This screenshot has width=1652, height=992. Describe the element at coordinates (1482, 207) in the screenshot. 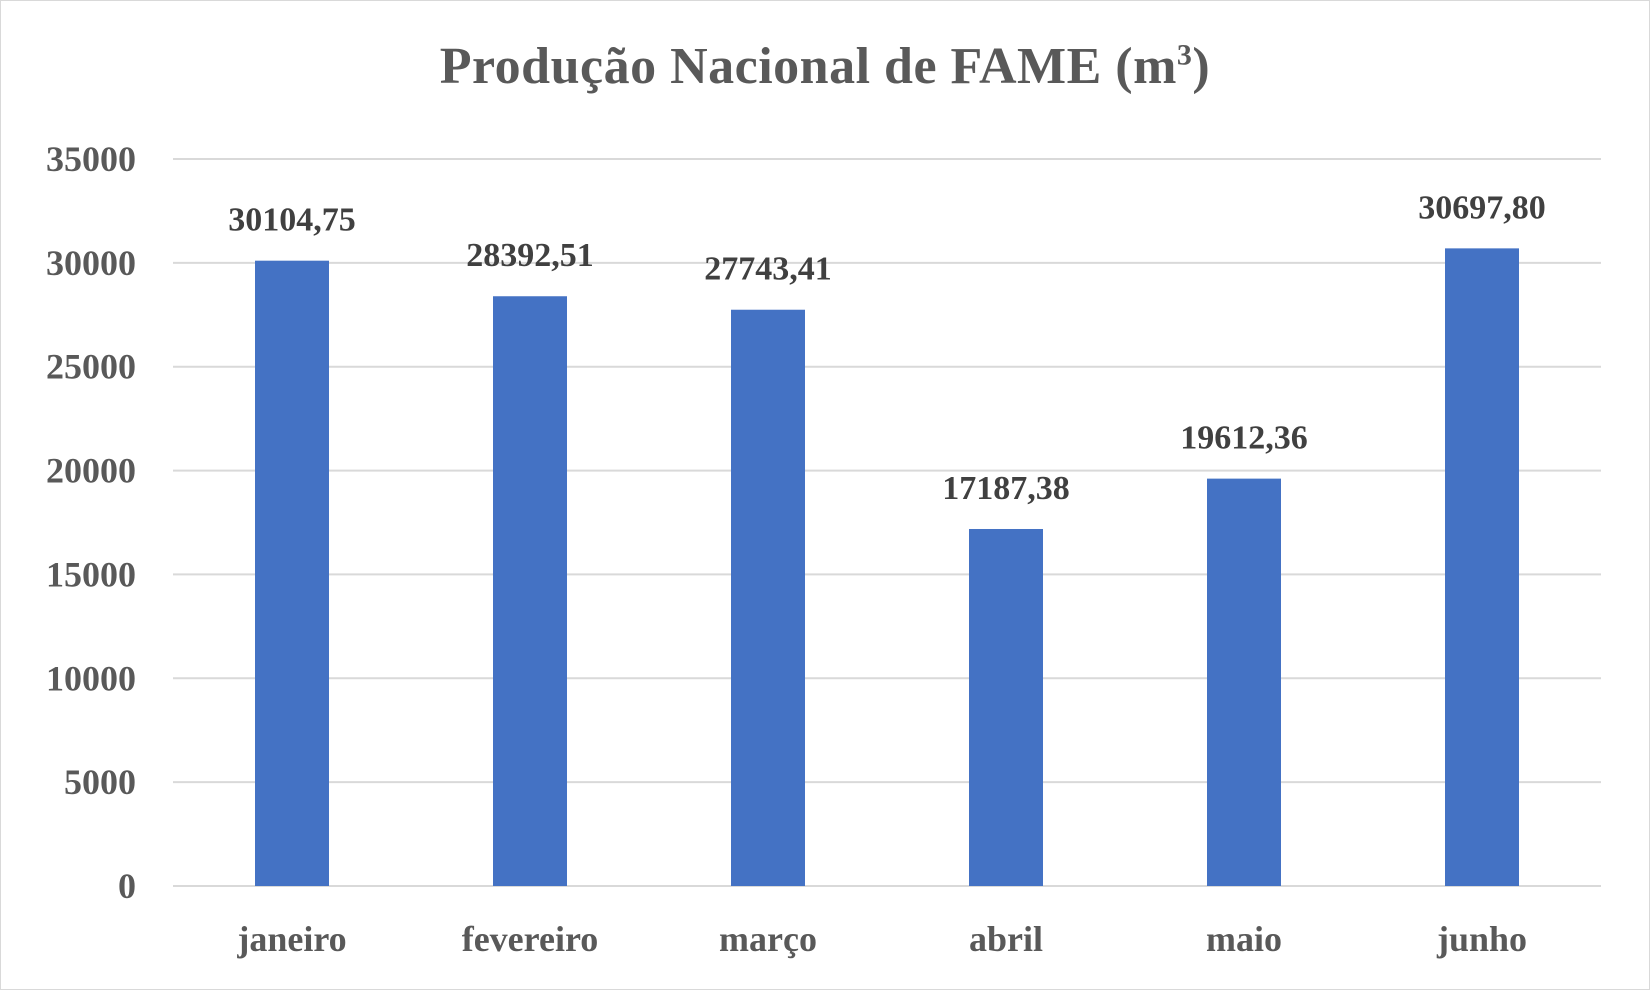

I see `data-label: 30697,80` at that location.